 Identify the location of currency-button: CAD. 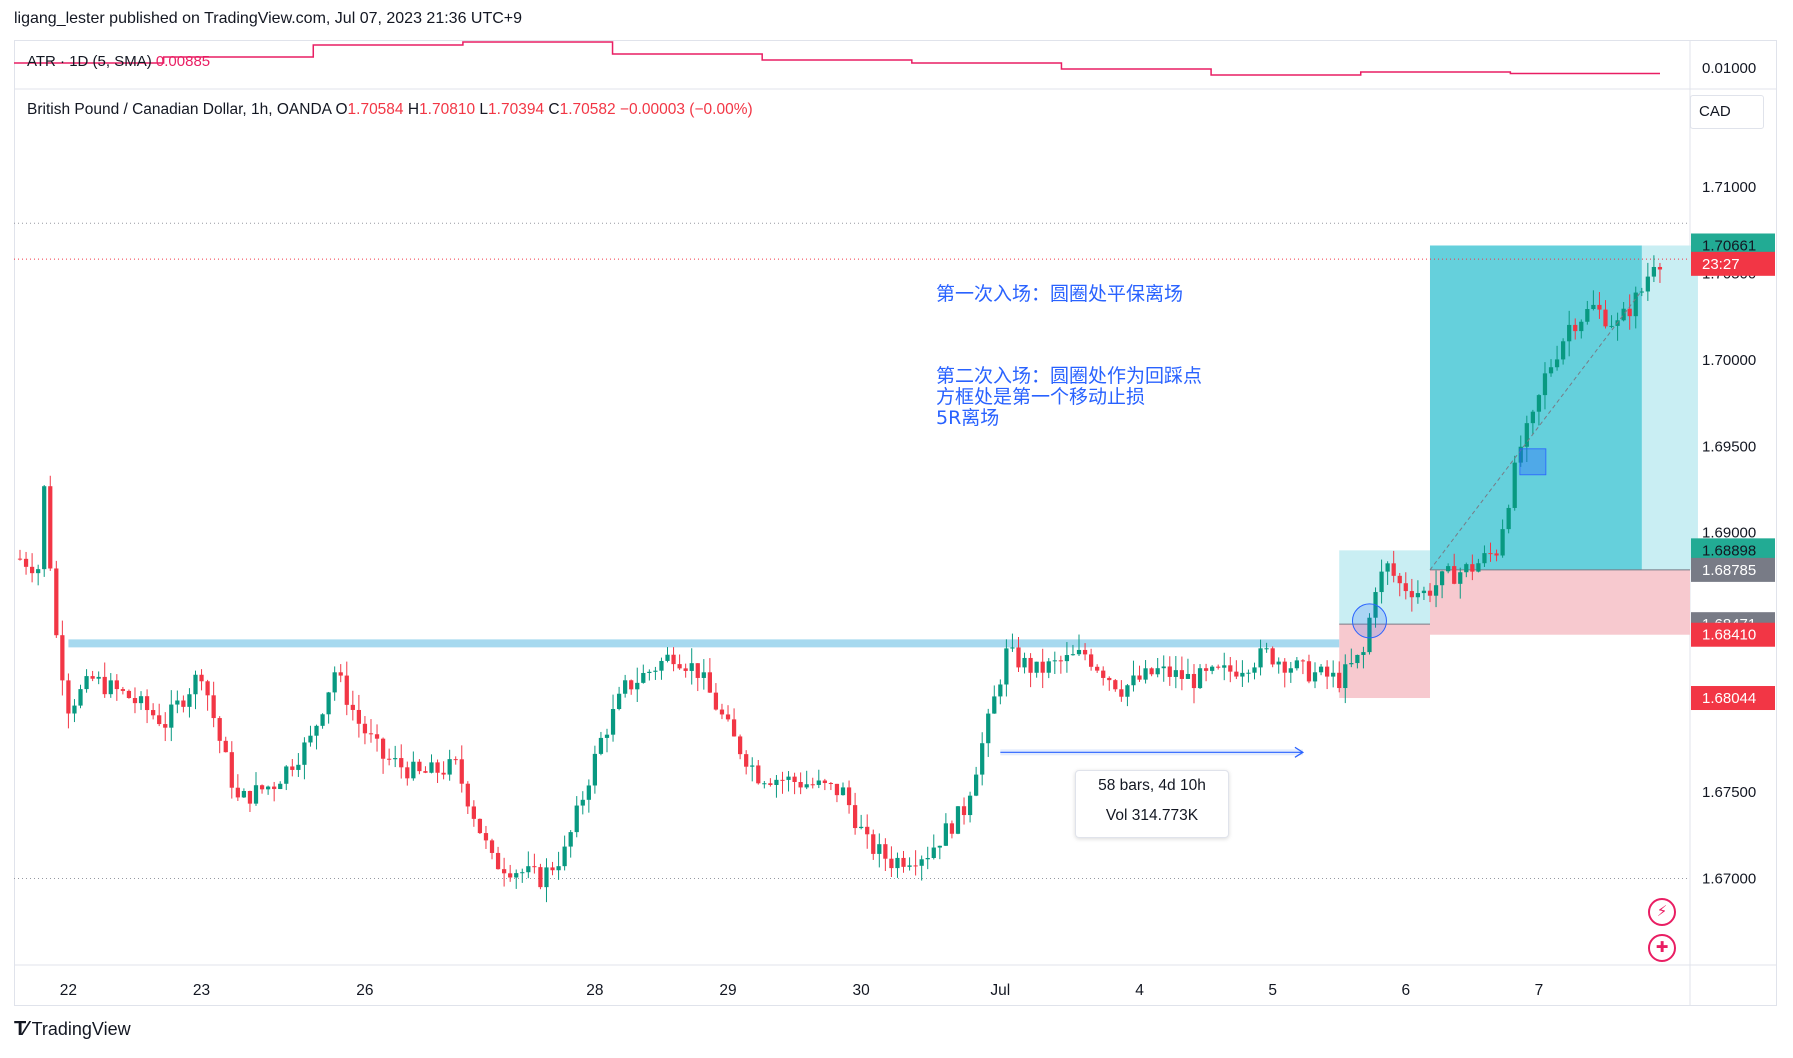
(1727, 112).